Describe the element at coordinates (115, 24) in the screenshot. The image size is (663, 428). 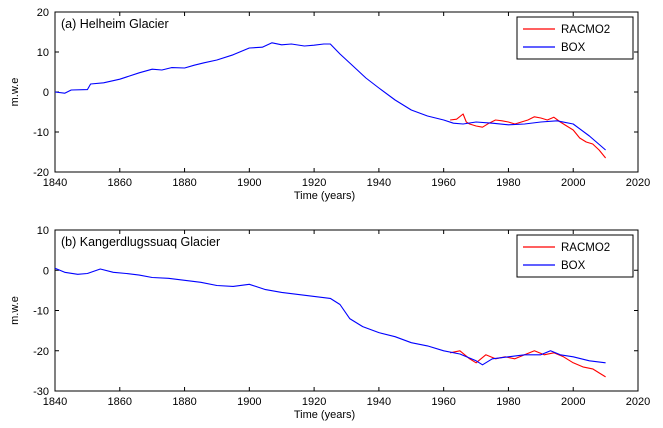
I see `panel-label: (a) Helheim Glacier` at that location.